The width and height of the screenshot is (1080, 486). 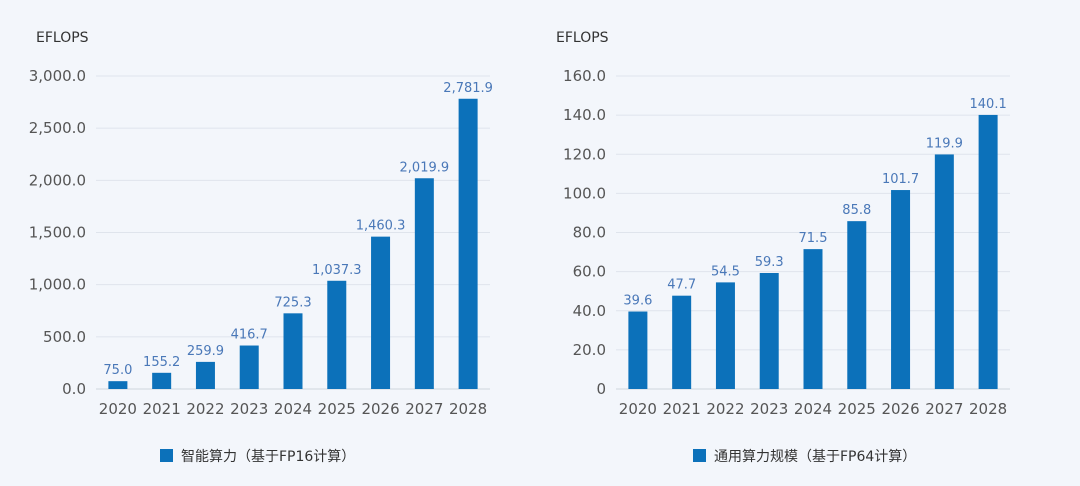 What do you see at coordinates (813, 238) in the screenshot?
I see `data-label: 71.5` at bounding box center [813, 238].